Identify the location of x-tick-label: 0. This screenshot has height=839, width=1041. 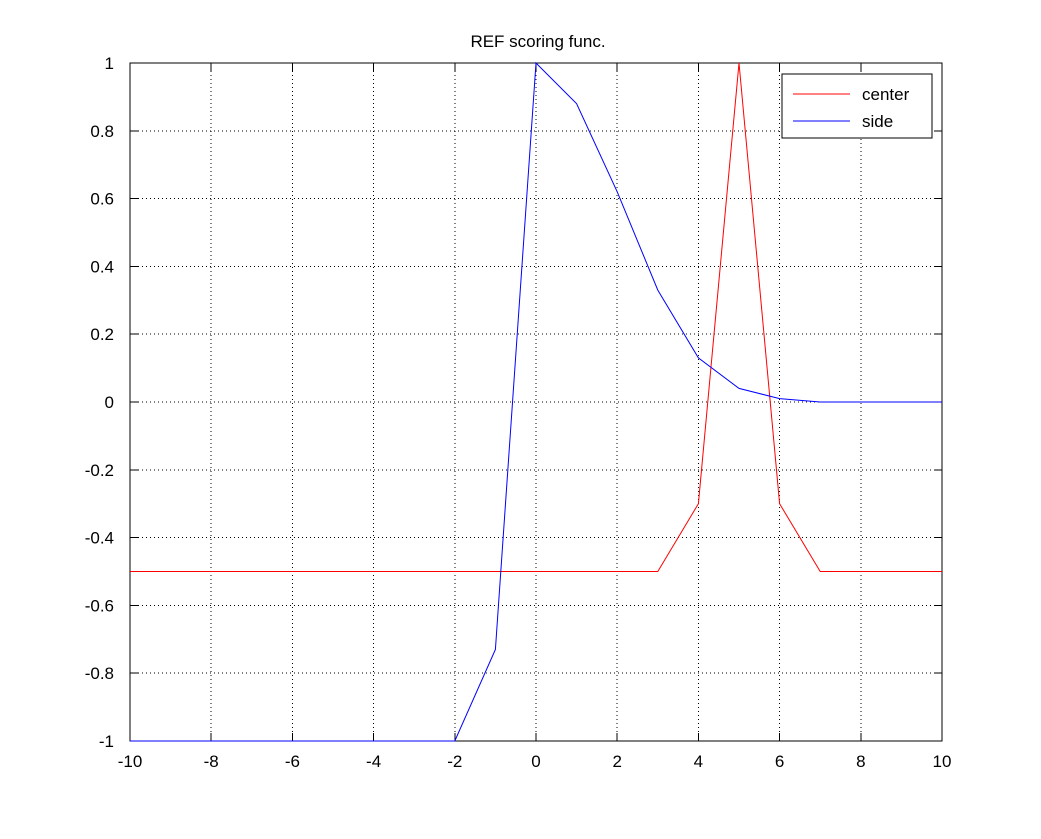
(535, 761).